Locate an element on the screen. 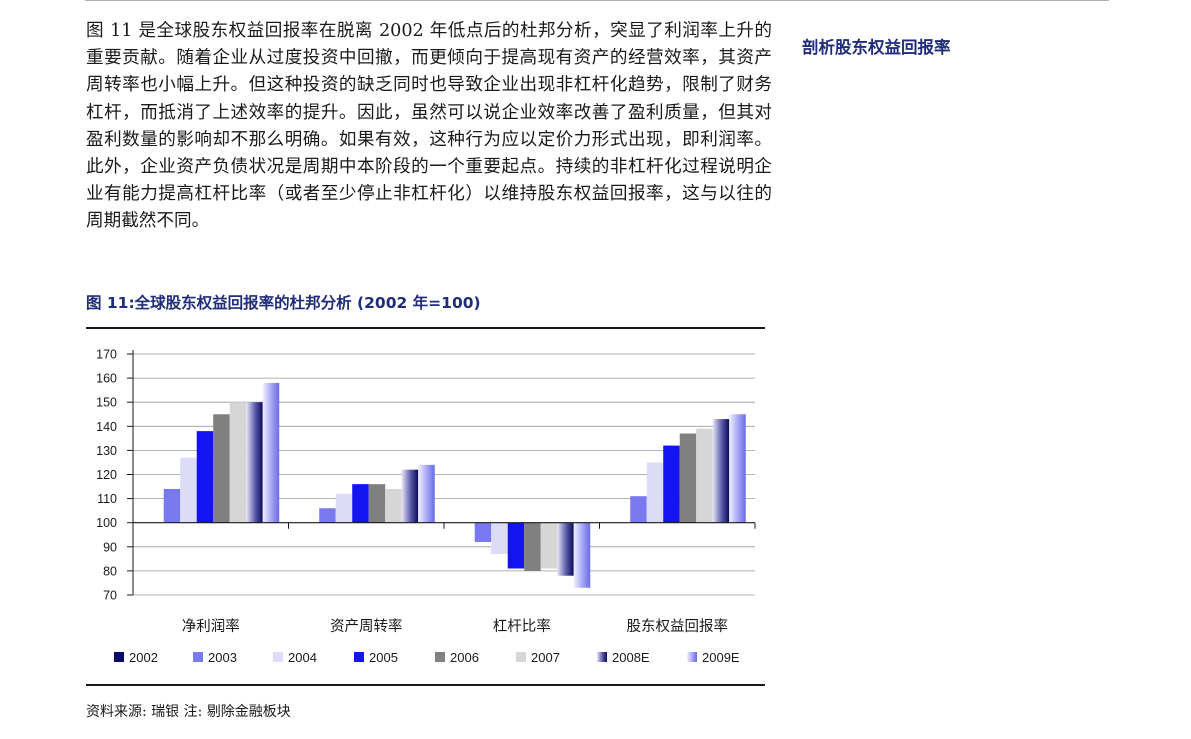  bar-2005-杠杆比率 is located at coordinates (516, 545).